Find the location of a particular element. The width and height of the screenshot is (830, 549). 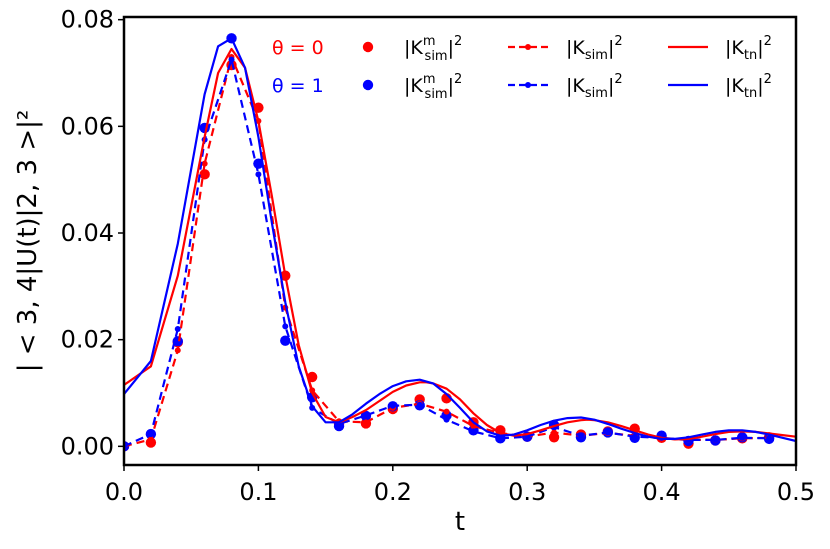

x-axis-label: t is located at coordinates (460, 522).